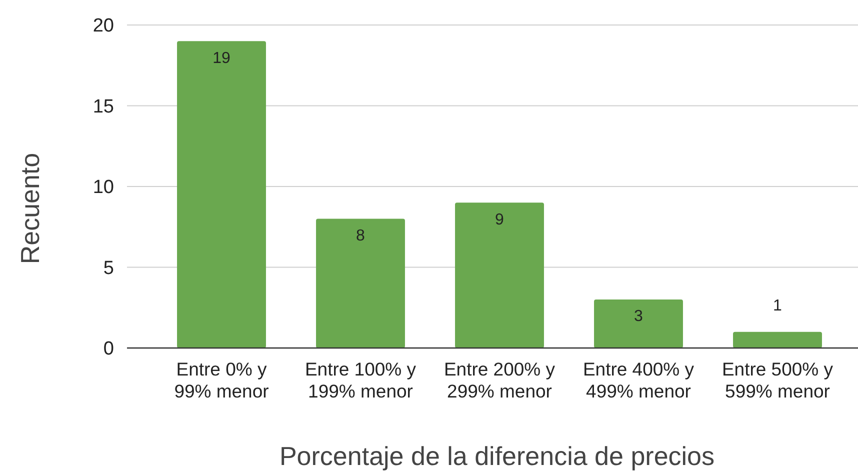 This screenshot has height=472, width=858. What do you see at coordinates (221, 58) in the screenshot?
I see `data-label: 19` at bounding box center [221, 58].